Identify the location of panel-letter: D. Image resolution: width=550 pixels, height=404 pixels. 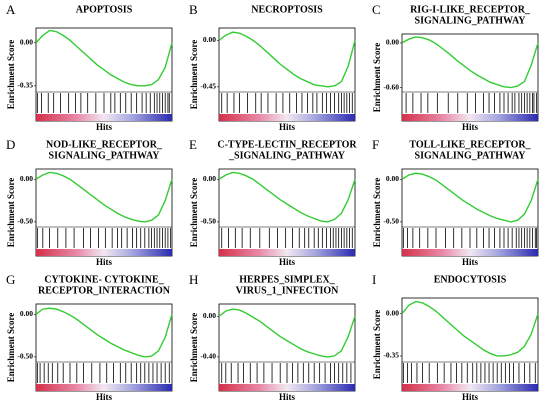
(10, 144).